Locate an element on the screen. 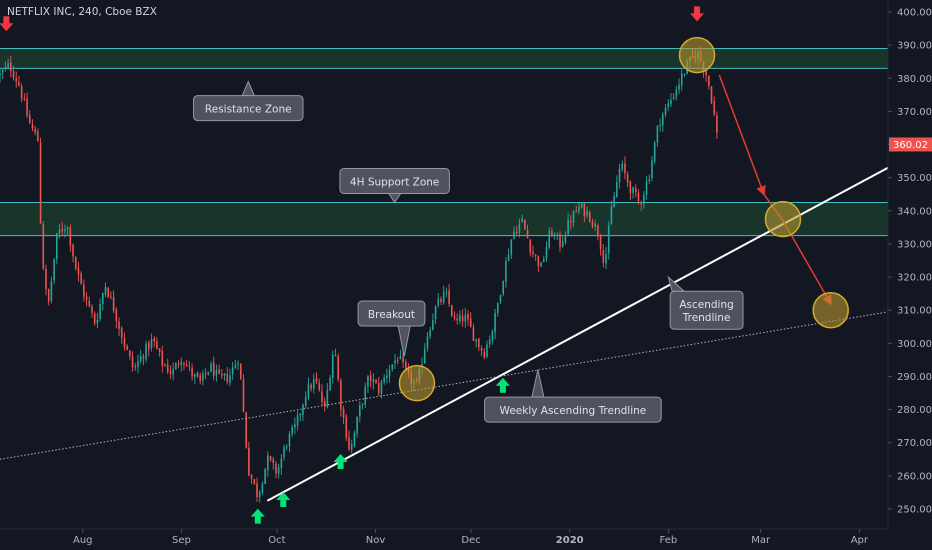  x-tick-label-3: Nov is located at coordinates (376, 540).